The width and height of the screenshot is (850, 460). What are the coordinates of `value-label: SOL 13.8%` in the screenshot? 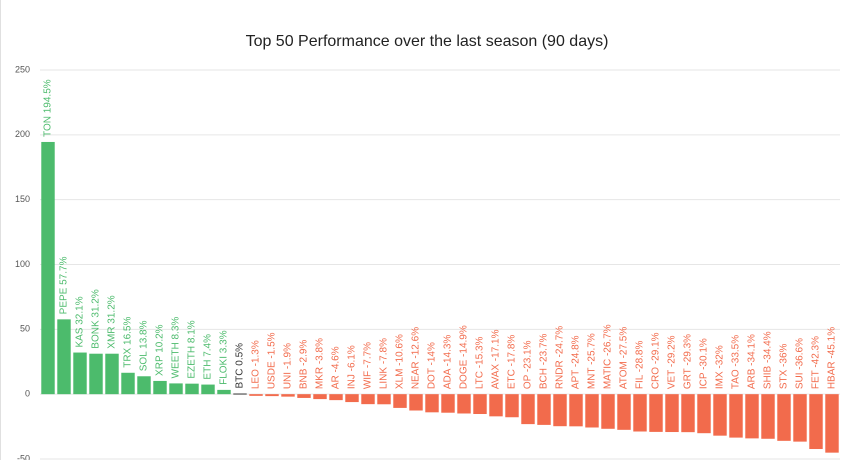 It's located at (144, 345).